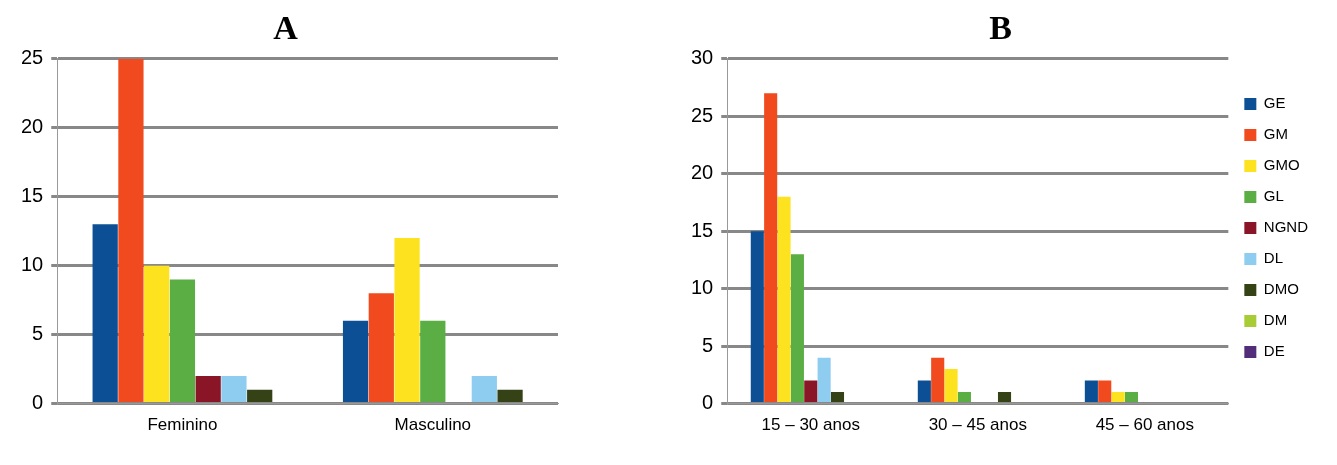 The width and height of the screenshot is (1337, 465). I want to click on y-tick-label: 30, so click(702, 57).